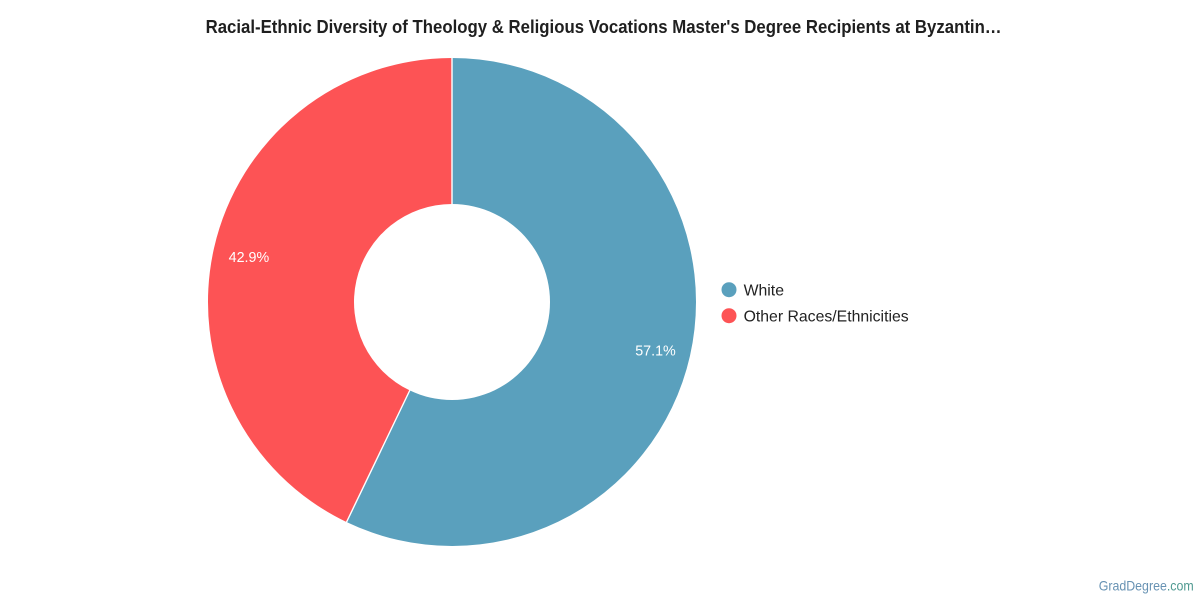 The image size is (1200, 605). Describe the element at coordinates (826, 316) in the screenshot. I see `svg-text: Other Races/Ethnicities` at that location.